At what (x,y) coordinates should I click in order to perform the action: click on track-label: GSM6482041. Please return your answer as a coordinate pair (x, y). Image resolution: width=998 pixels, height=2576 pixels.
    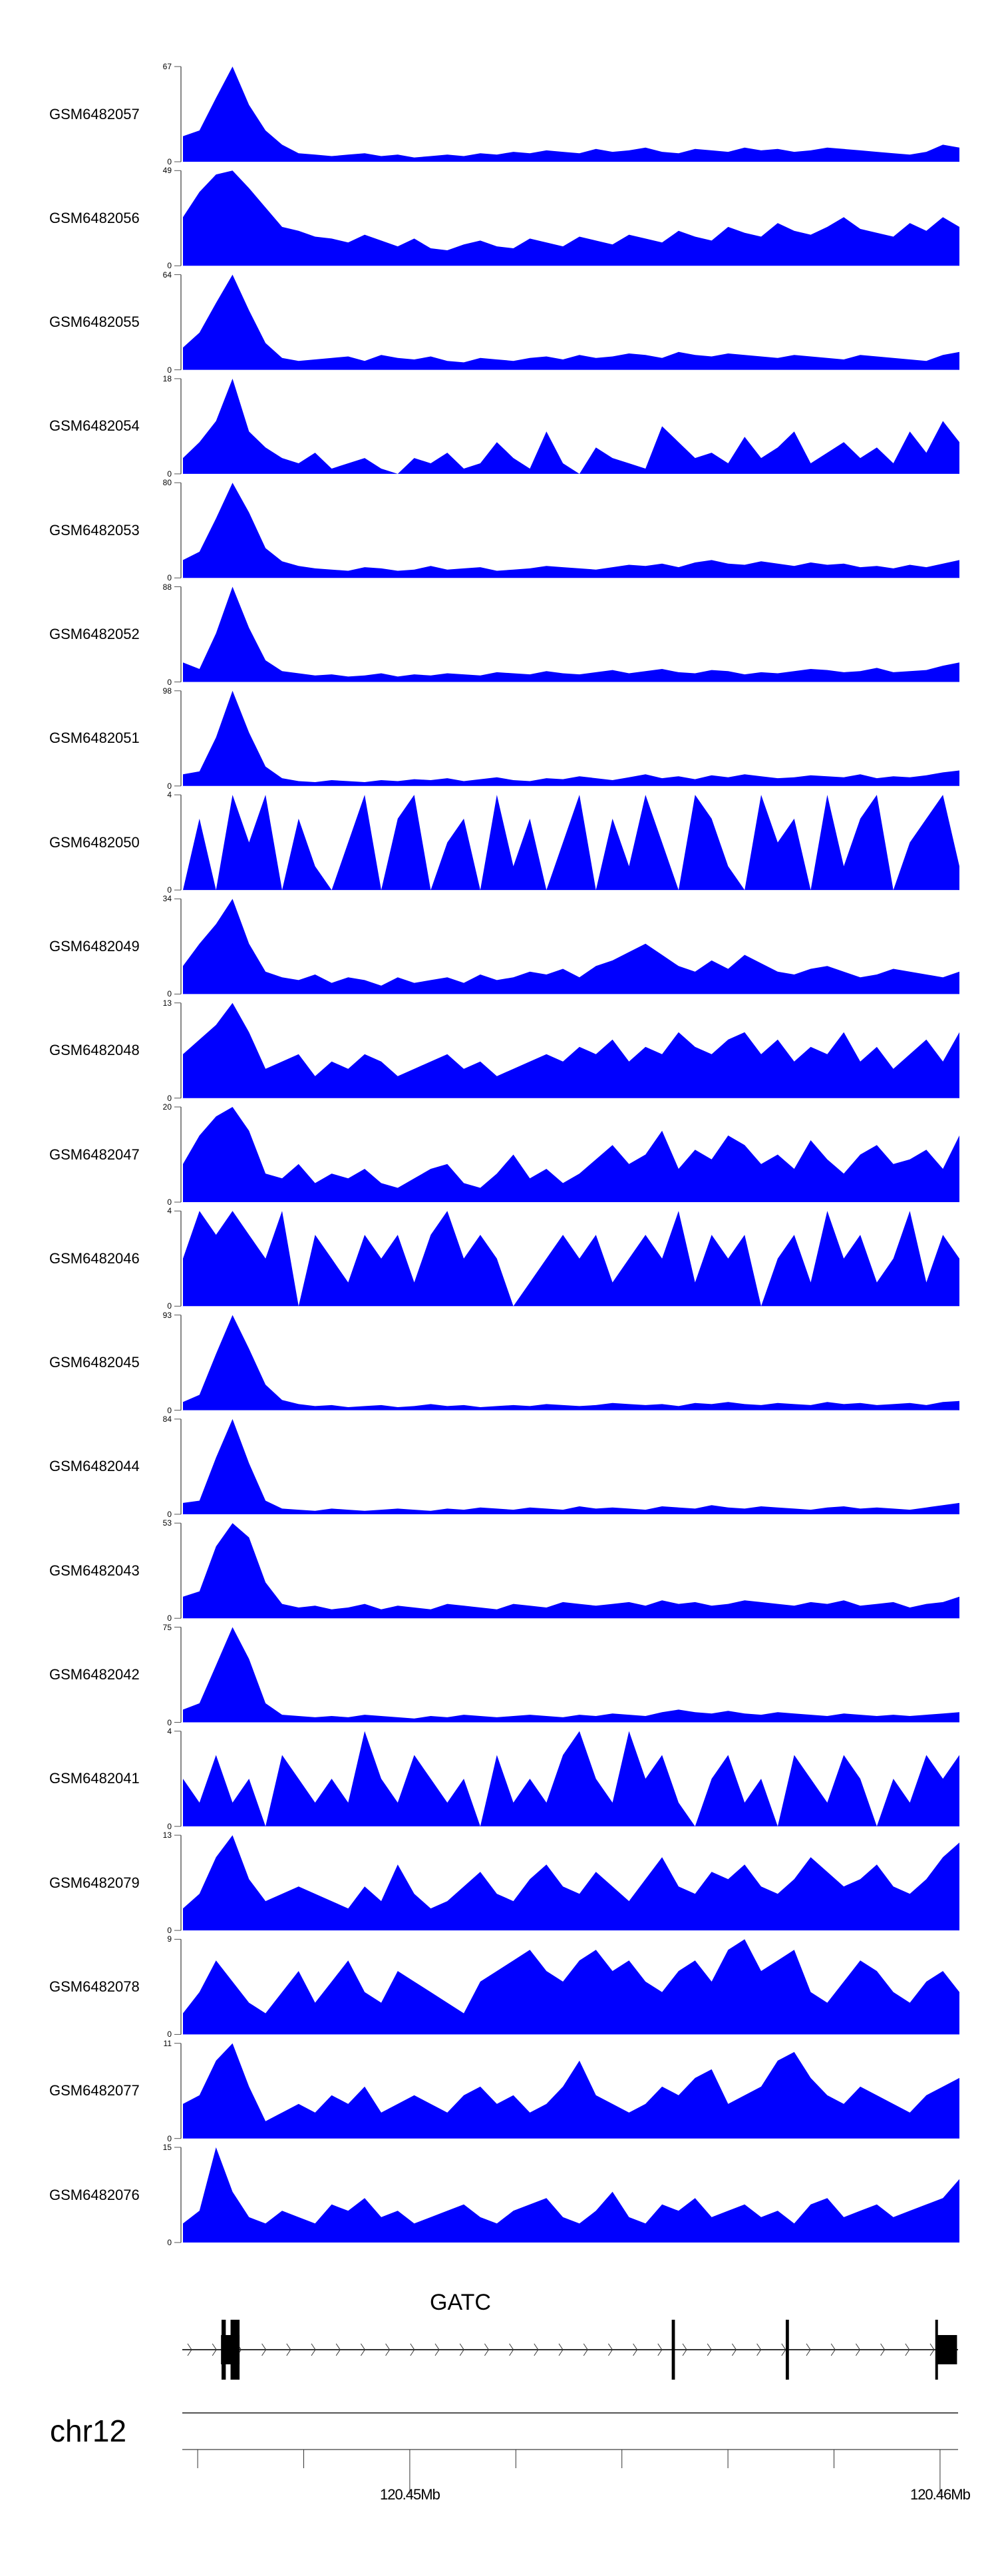
    Looking at the image, I should click on (94, 1778).